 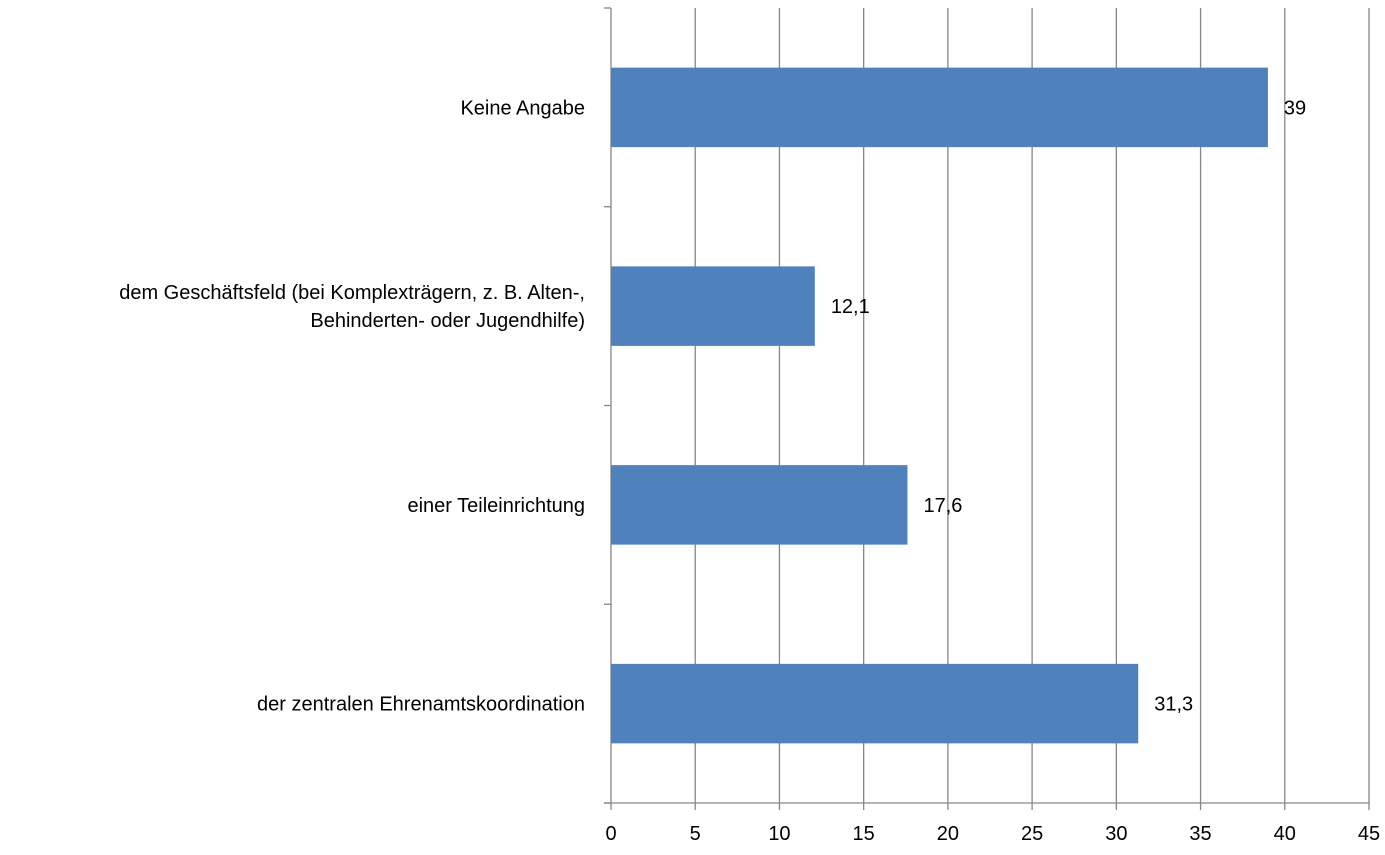 I want to click on value-label-1: 12,1, so click(x=850, y=307).